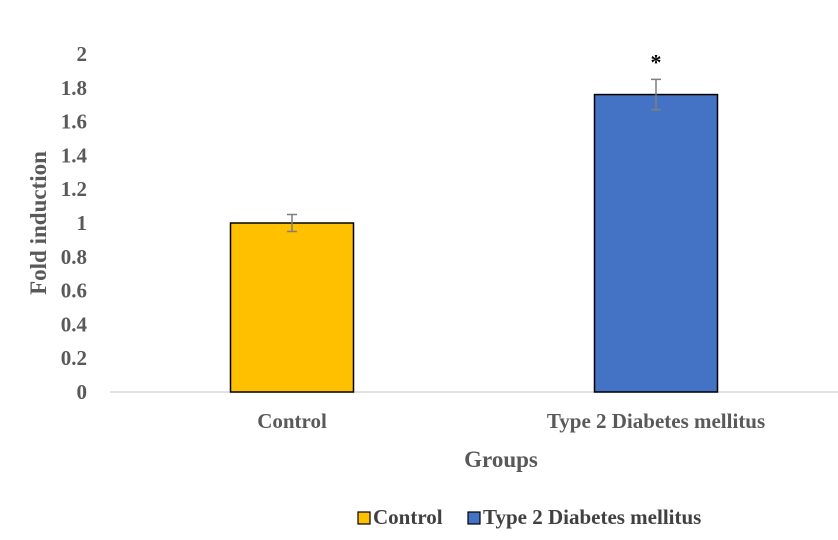 The image size is (838, 540). Describe the element at coordinates (592, 517) in the screenshot. I see `legend-label: Type 2 Diabetes mellitus` at that location.